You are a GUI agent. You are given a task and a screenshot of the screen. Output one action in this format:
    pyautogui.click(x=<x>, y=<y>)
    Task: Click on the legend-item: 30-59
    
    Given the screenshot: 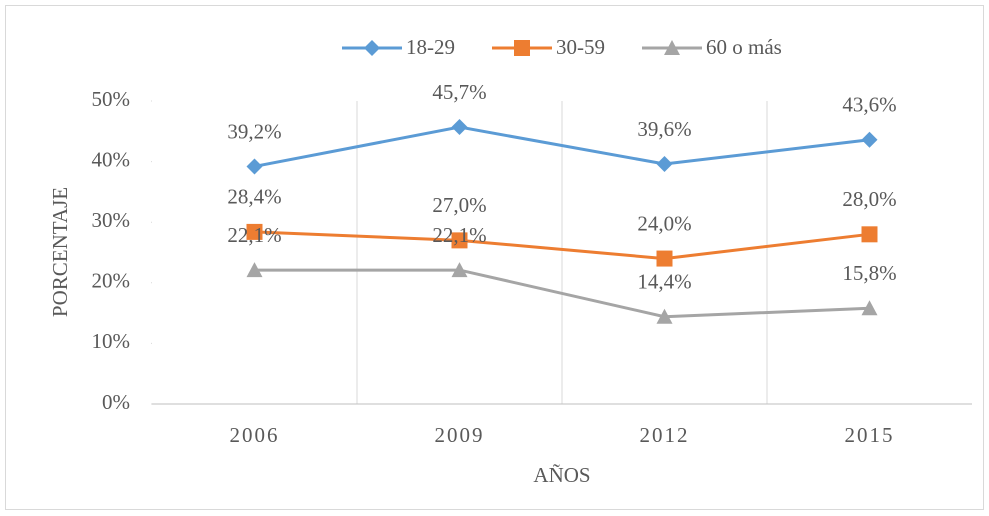 What is the action you would take?
    pyautogui.click(x=548, y=47)
    